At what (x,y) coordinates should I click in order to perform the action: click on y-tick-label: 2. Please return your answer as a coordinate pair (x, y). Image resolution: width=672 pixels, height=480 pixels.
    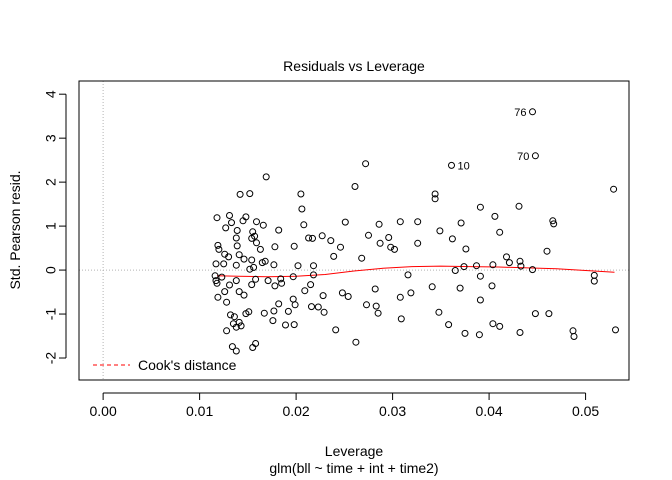
    Looking at the image, I should click on (51, 182).